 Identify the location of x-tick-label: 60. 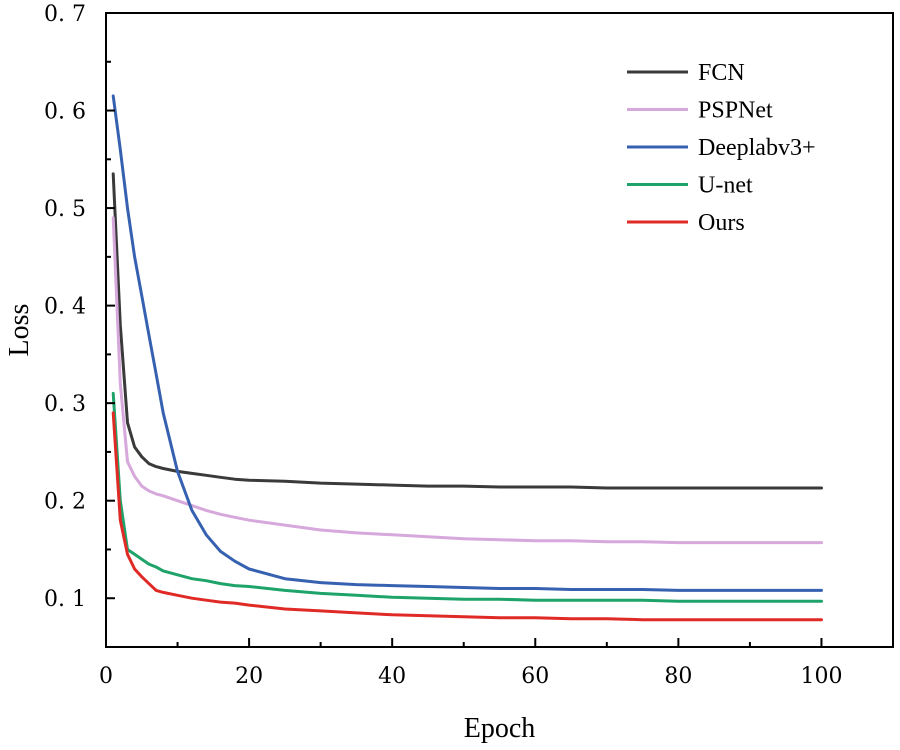
(535, 676).